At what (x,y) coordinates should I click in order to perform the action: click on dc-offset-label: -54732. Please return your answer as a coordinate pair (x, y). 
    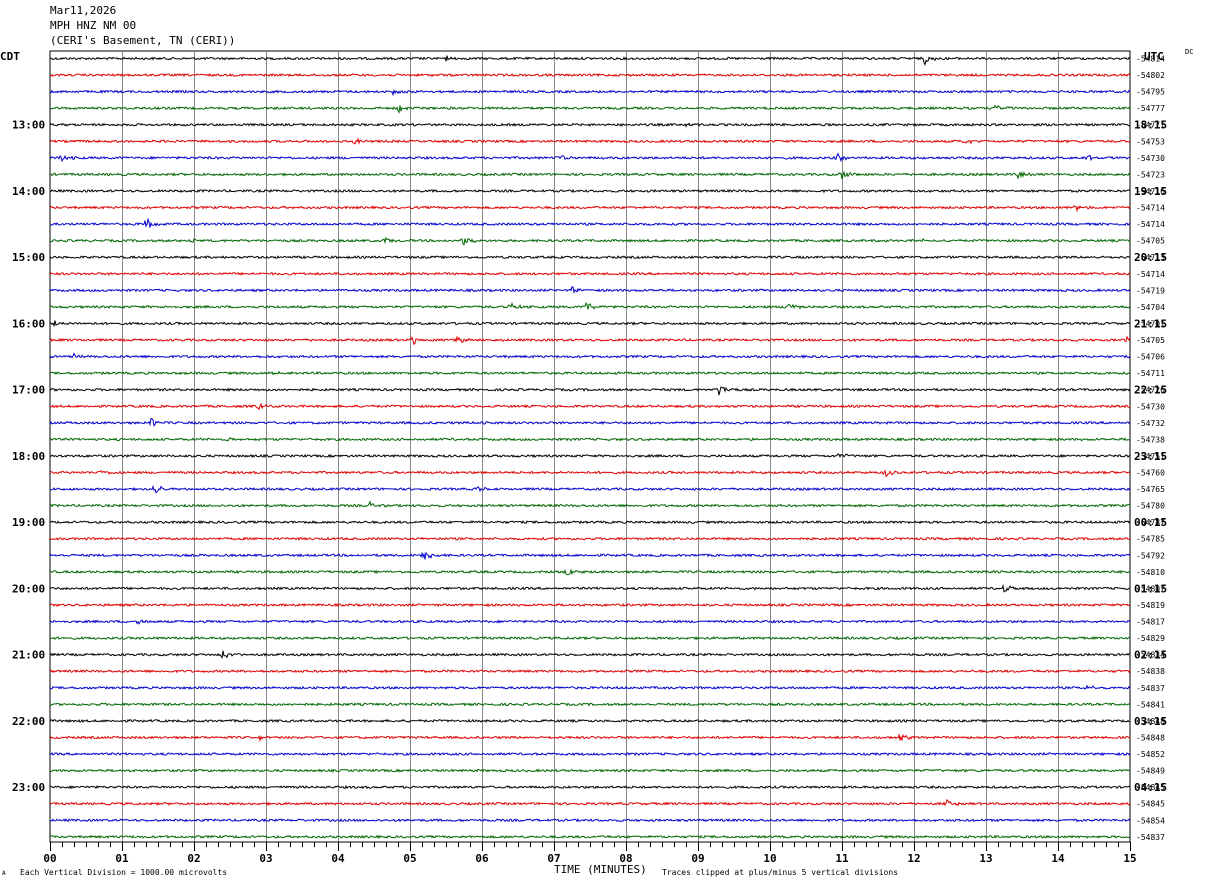
    Looking at the image, I should click on (1150, 423).